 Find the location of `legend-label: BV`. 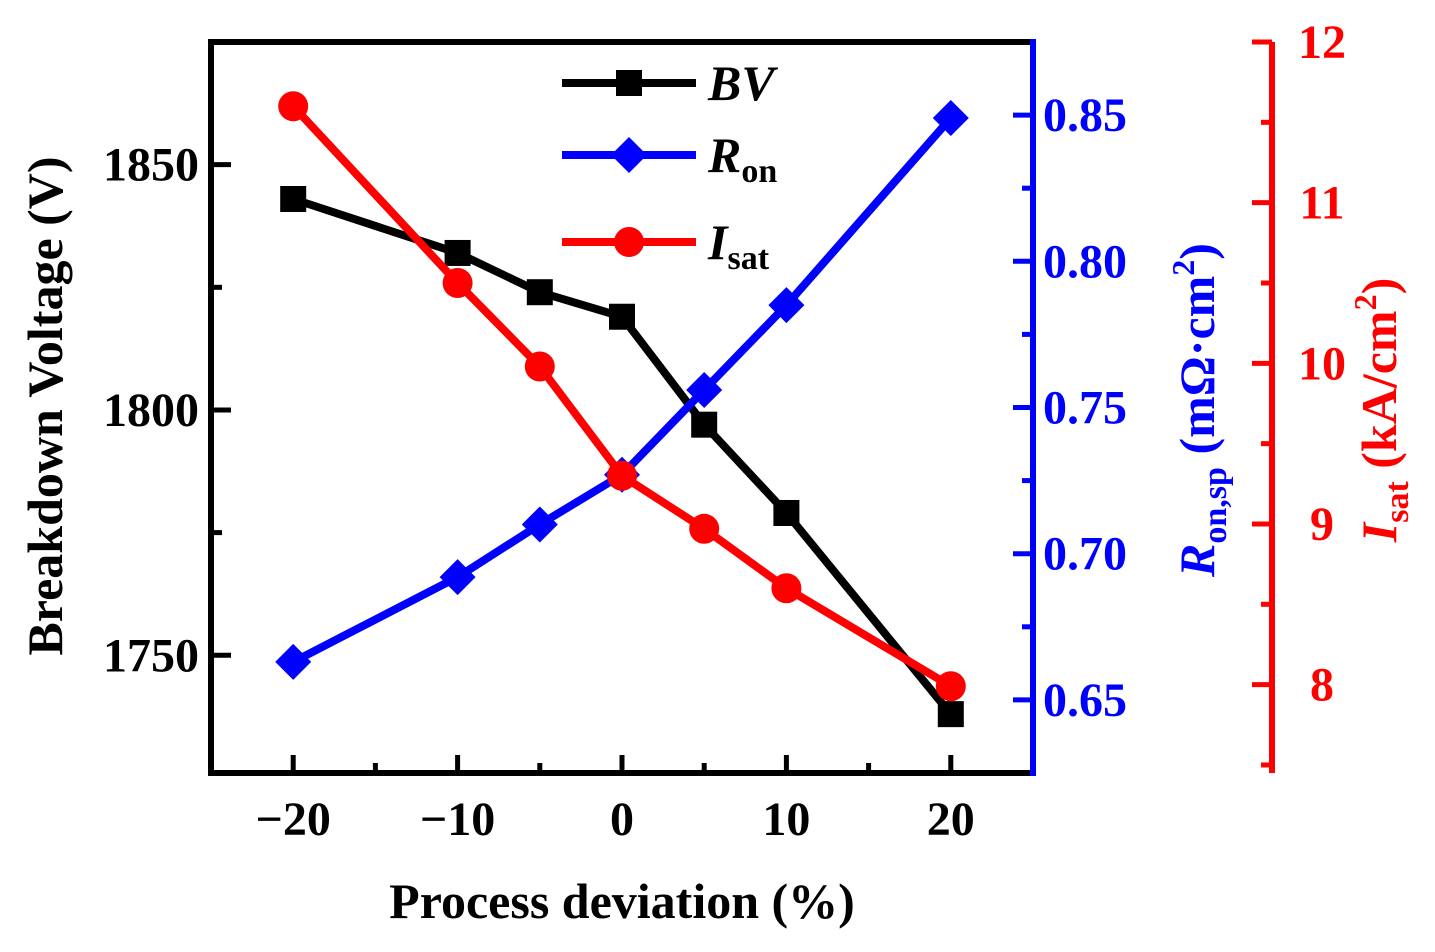

legend-label: BV is located at coordinates (742, 83).